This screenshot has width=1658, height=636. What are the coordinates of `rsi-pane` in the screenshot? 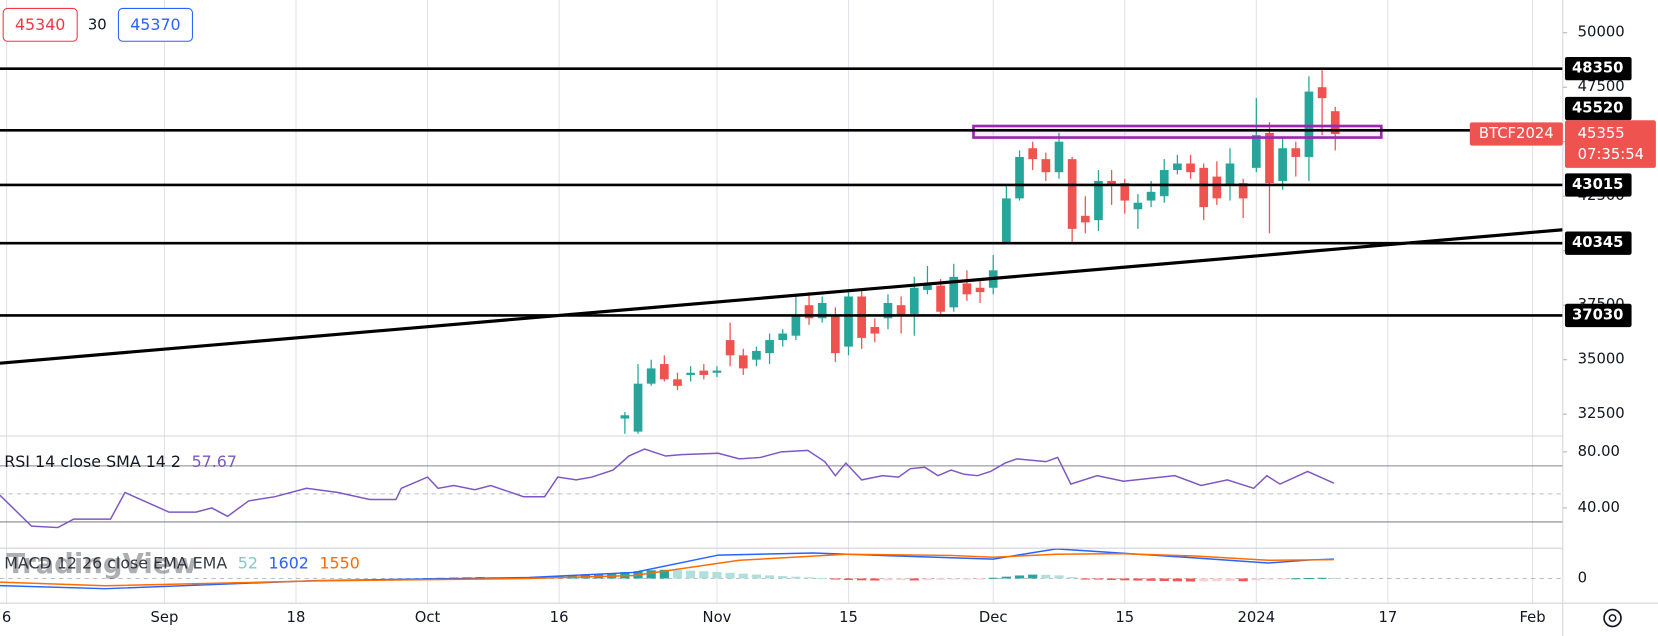 It's located at (781, 488).